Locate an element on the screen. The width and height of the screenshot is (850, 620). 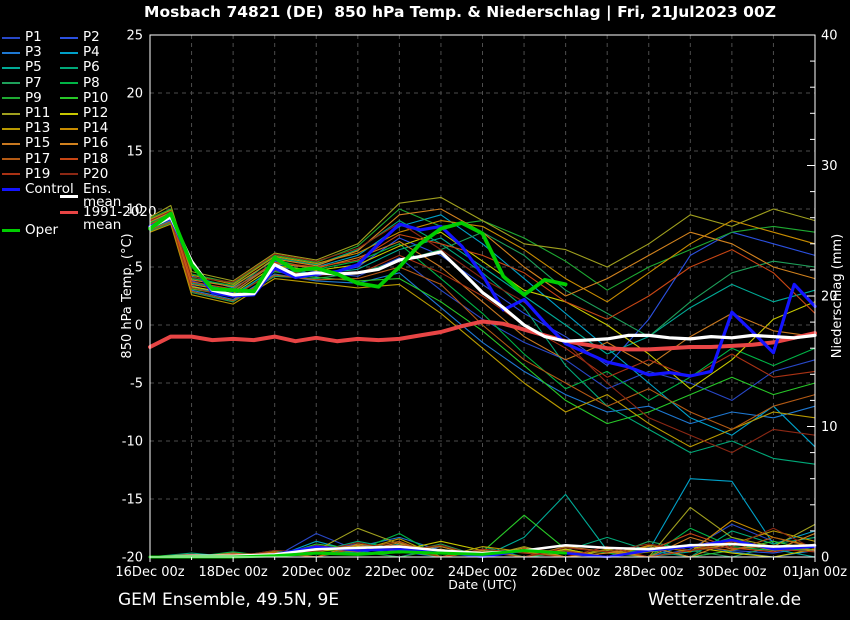
legend-label: P13 is located at coordinates (38, 128).